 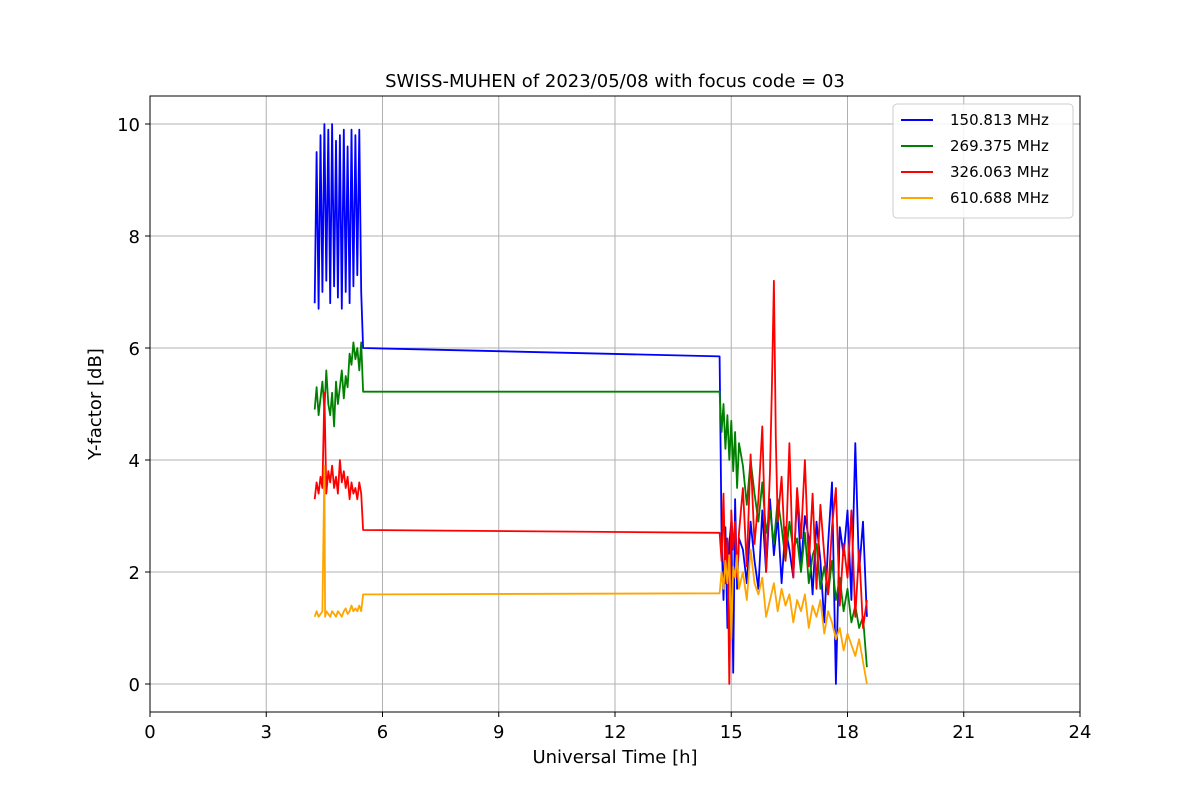 What do you see at coordinates (128, 125) in the screenshot?
I see `y-tick-label: 10` at bounding box center [128, 125].